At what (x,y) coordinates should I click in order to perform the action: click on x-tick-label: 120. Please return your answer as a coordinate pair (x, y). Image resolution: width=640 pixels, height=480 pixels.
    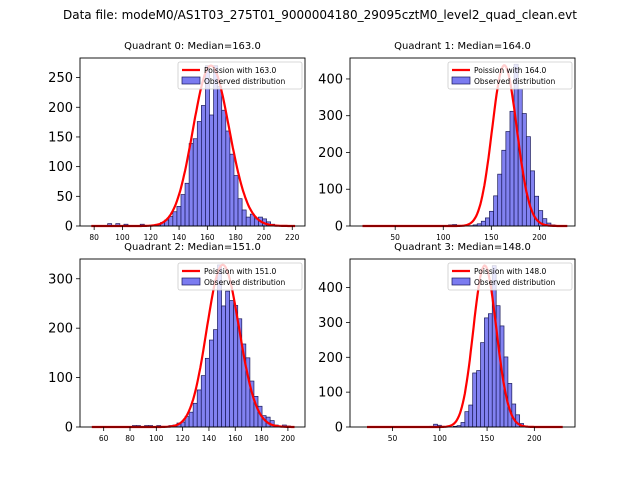
    Looking at the image, I should click on (151, 237).